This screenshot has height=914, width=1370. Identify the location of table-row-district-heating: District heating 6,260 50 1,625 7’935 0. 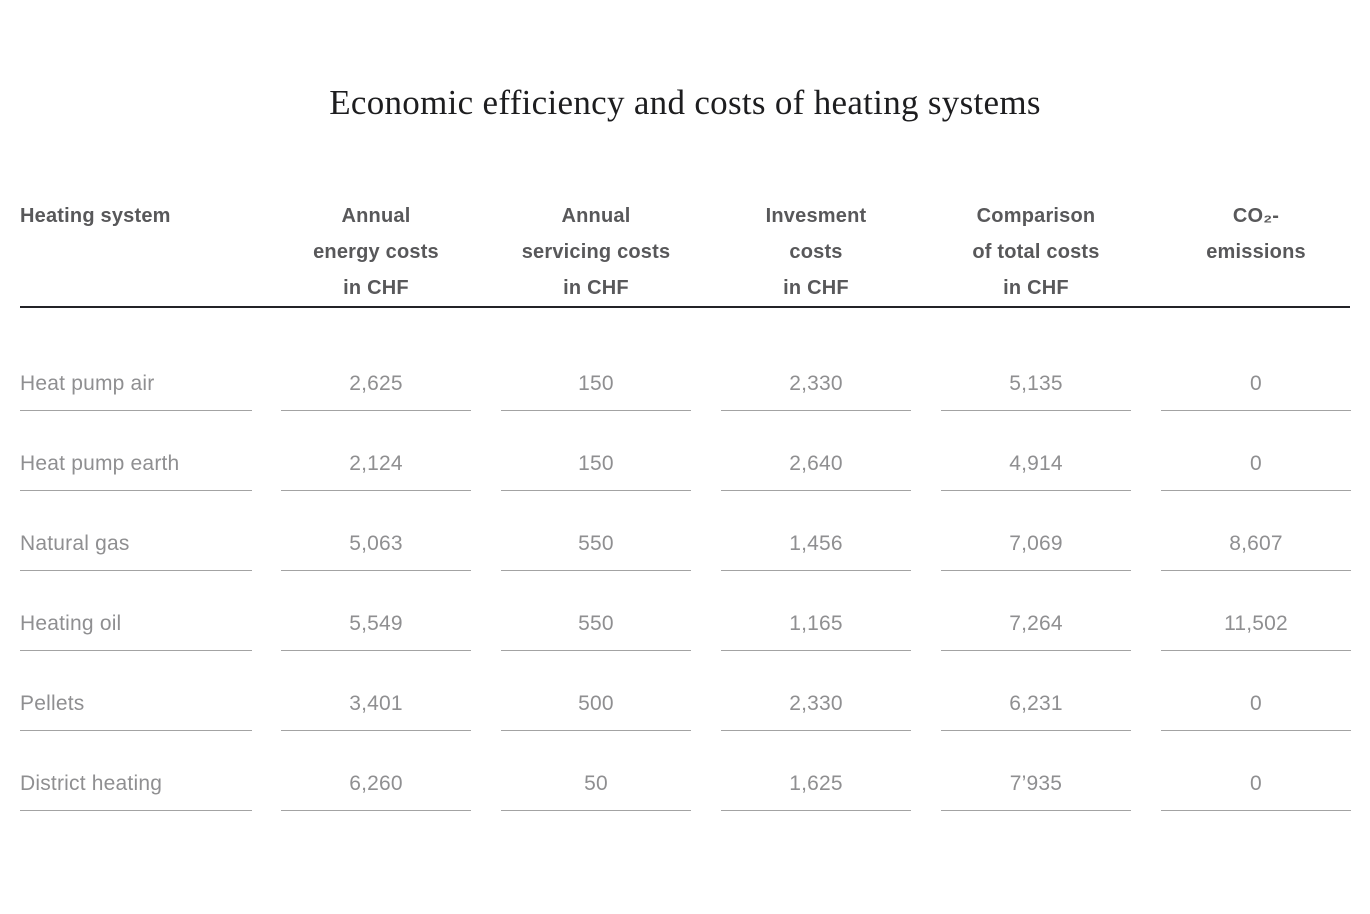
(693, 771).